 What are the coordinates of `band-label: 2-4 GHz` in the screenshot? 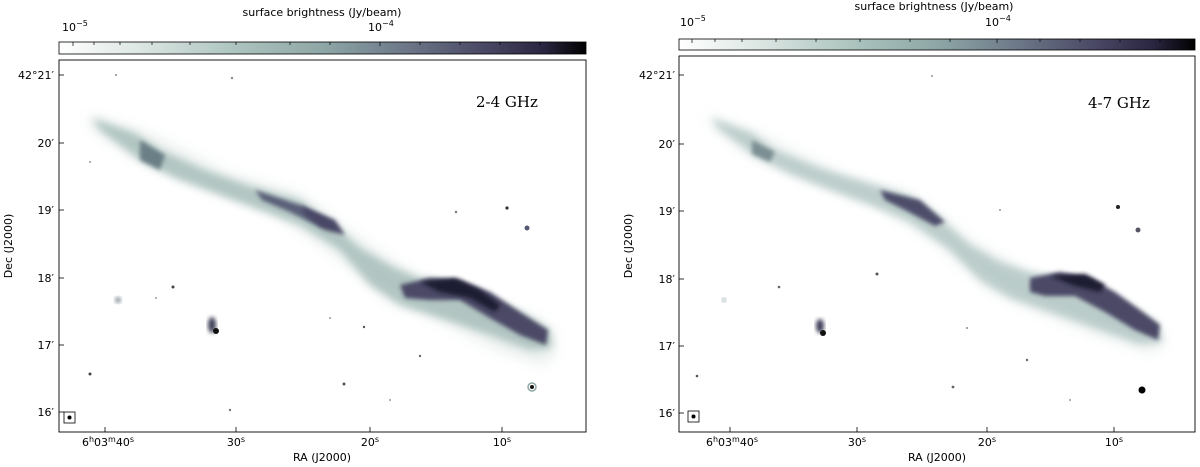 It's located at (507, 102).